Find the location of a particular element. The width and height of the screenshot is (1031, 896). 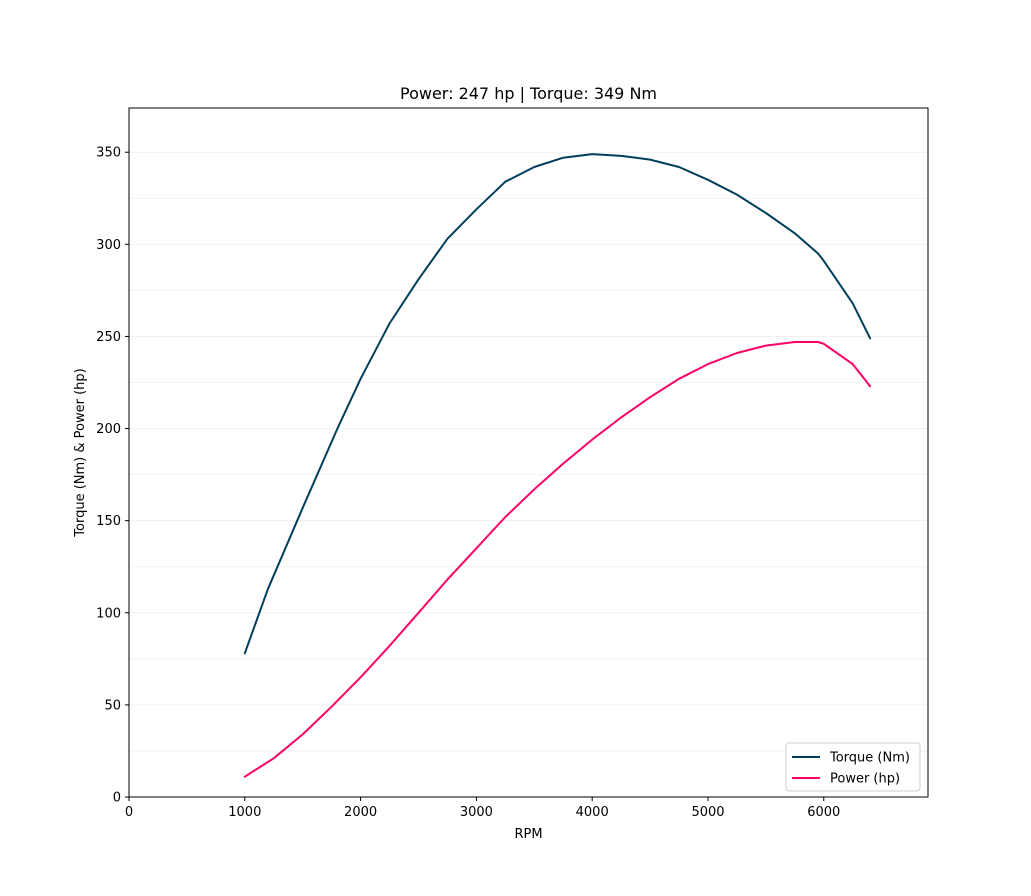

x-tick-label: 2000 is located at coordinates (360, 812).